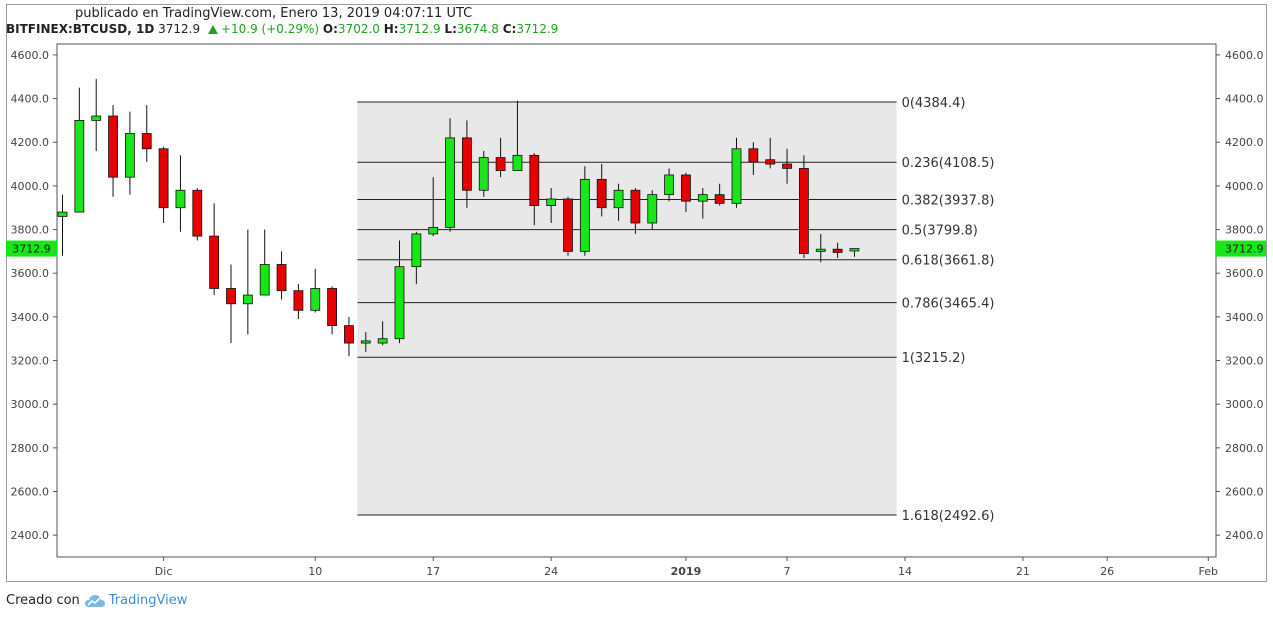  Describe the element at coordinates (450, 29) in the screenshot. I see `low-label: L:` at that location.